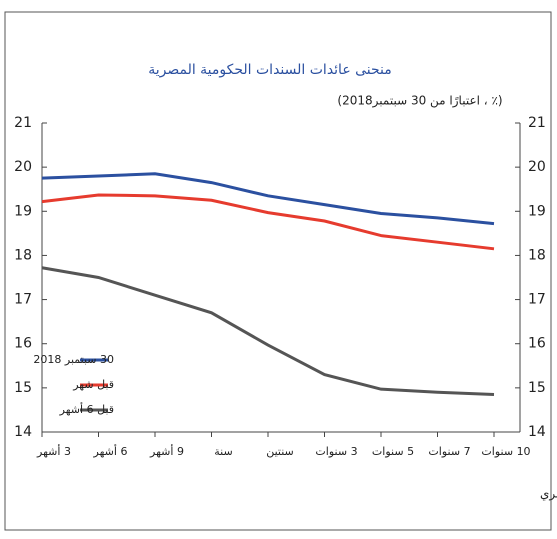 The height and width of the screenshot is (539, 557). What do you see at coordinates (393, 451) in the screenshot?
I see `x-tick-label: 5 سنوات` at bounding box center [393, 451].